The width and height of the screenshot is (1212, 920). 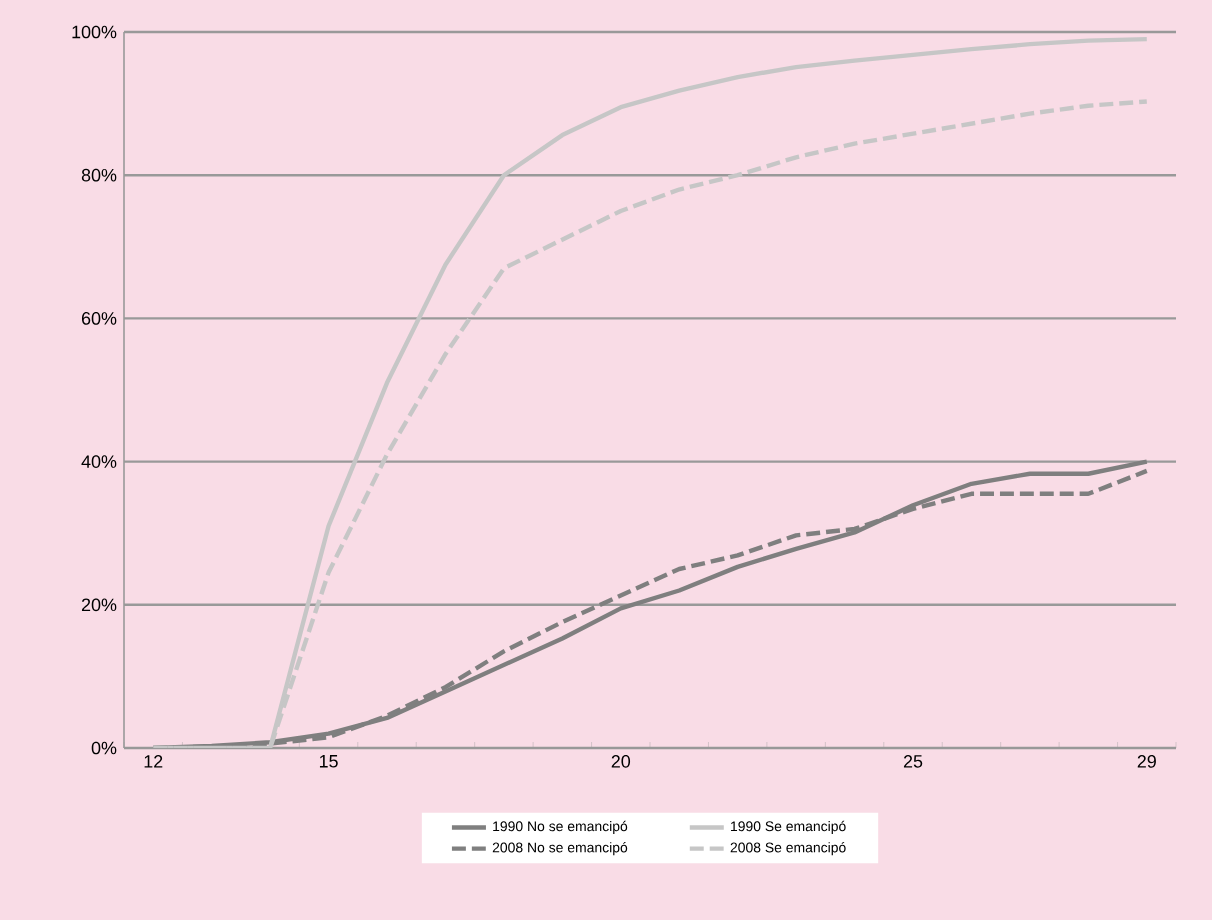 I want to click on x-tick-label: 29, so click(x=1146, y=761).